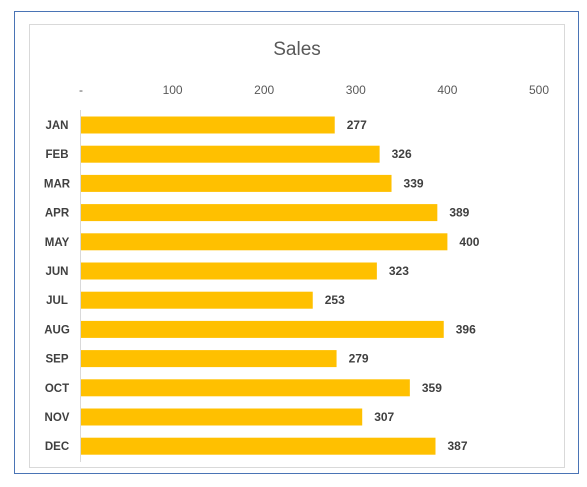 The height and width of the screenshot is (487, 587). What do you see at coordinates (56, 360) in the screenshot?
I see `category-label: SEP` at bounding box center [56, 360].